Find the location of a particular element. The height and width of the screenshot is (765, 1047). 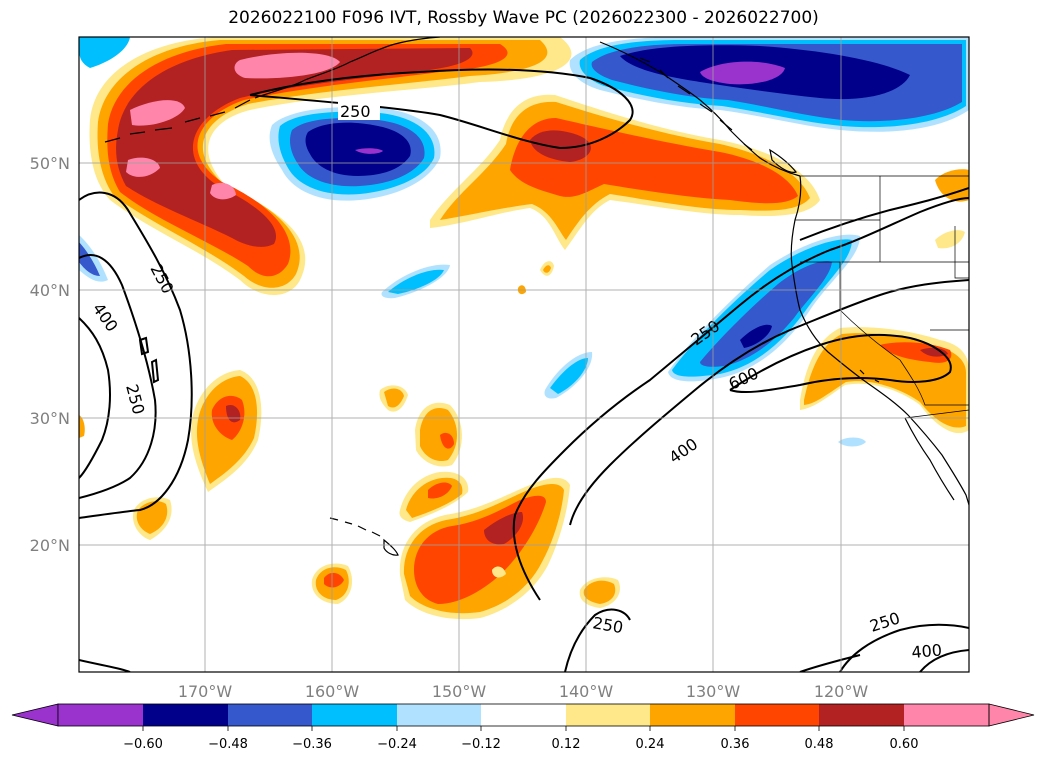

lon-label: 160°W is located at coordinates (332, 691).